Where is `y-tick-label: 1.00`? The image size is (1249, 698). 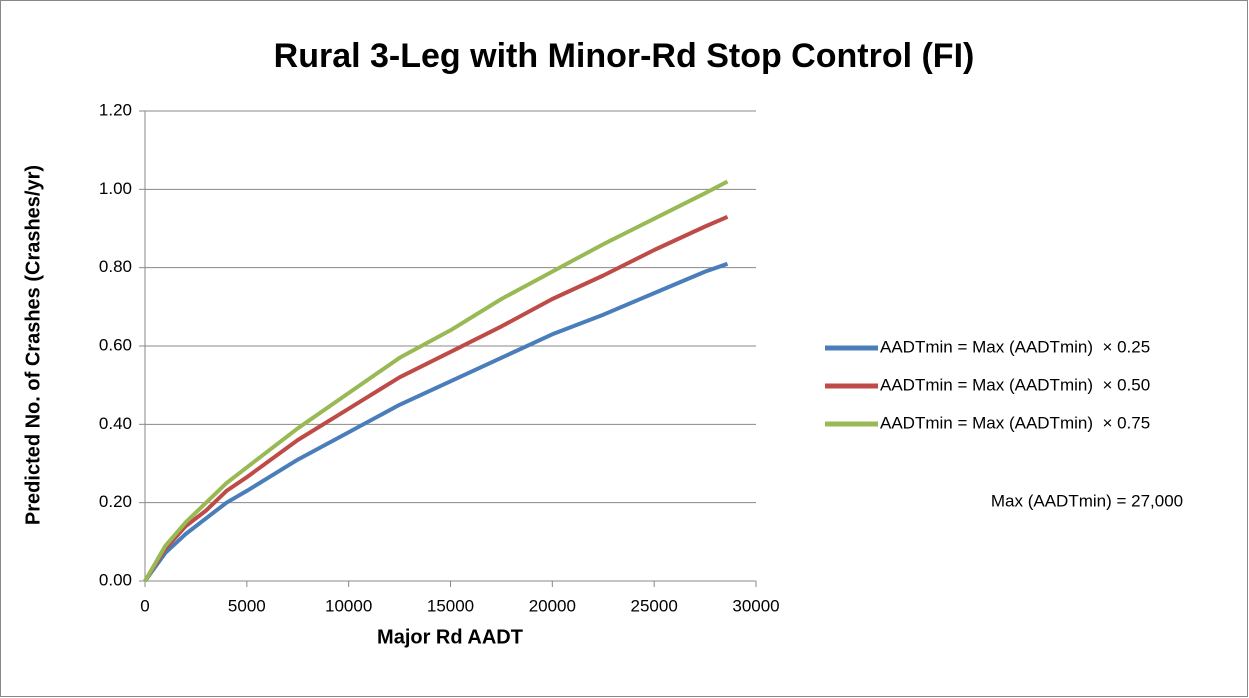
y-tick-label: 1.00 is located at coordinates (115, 188).